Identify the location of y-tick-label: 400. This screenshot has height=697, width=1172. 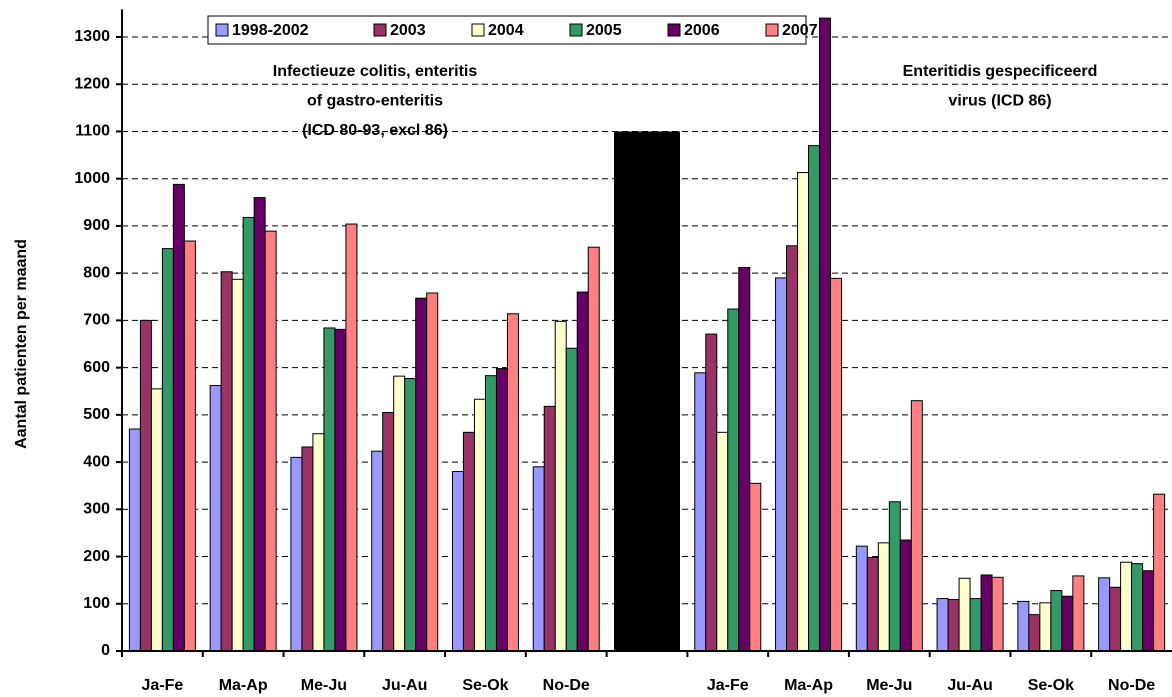
(96, 461).